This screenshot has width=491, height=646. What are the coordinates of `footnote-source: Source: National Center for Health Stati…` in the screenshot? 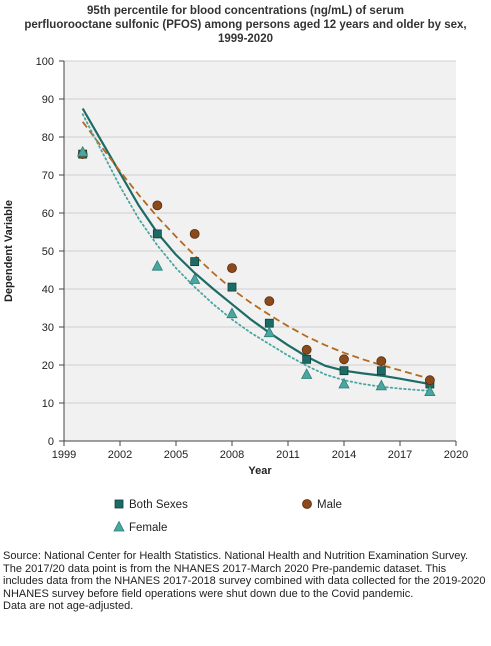 It's located at (236, 556).